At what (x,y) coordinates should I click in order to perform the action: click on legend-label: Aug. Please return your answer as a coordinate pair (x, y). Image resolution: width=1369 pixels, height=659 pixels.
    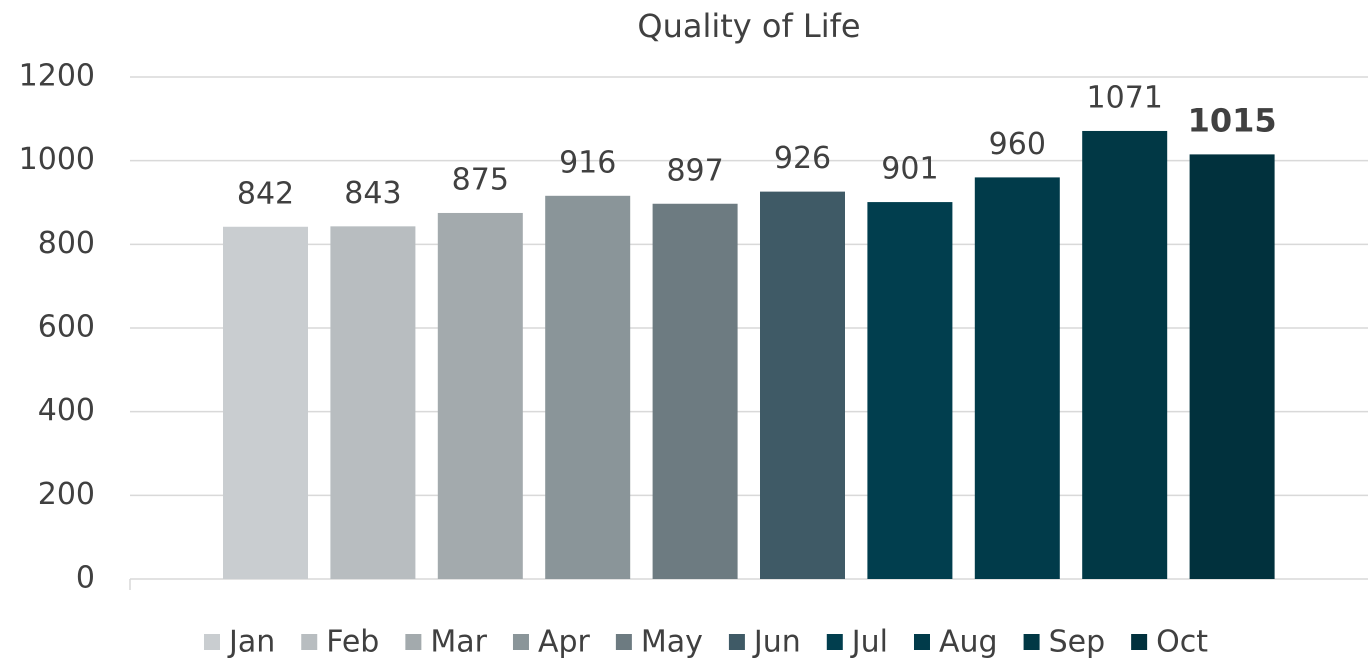
    Looking at the image, I should click on (968, 642).